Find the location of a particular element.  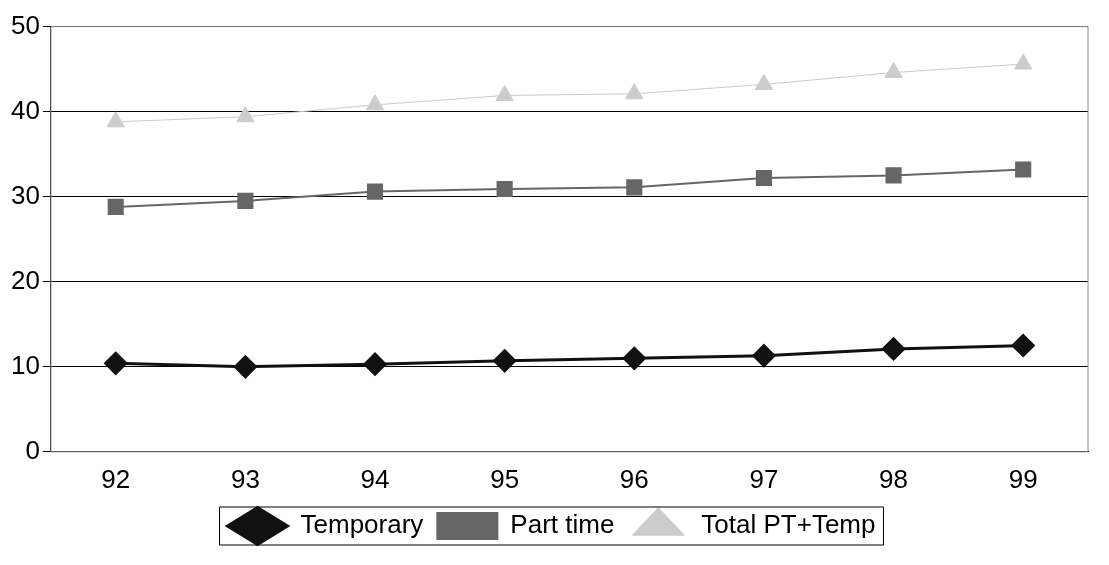

legend-label: Part time is located at coordinates (562, 524).